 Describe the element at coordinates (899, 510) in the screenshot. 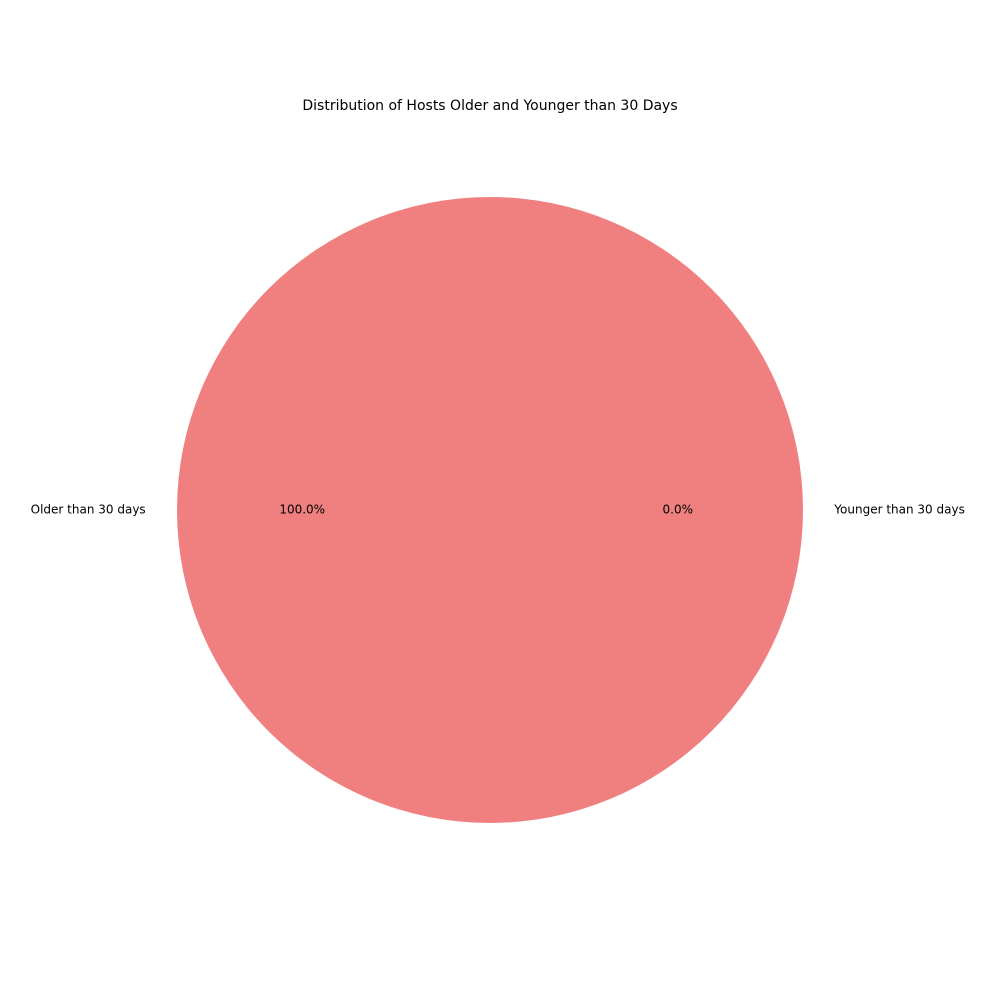

I see `slice-label-2: Younger than 30 days` at that location.